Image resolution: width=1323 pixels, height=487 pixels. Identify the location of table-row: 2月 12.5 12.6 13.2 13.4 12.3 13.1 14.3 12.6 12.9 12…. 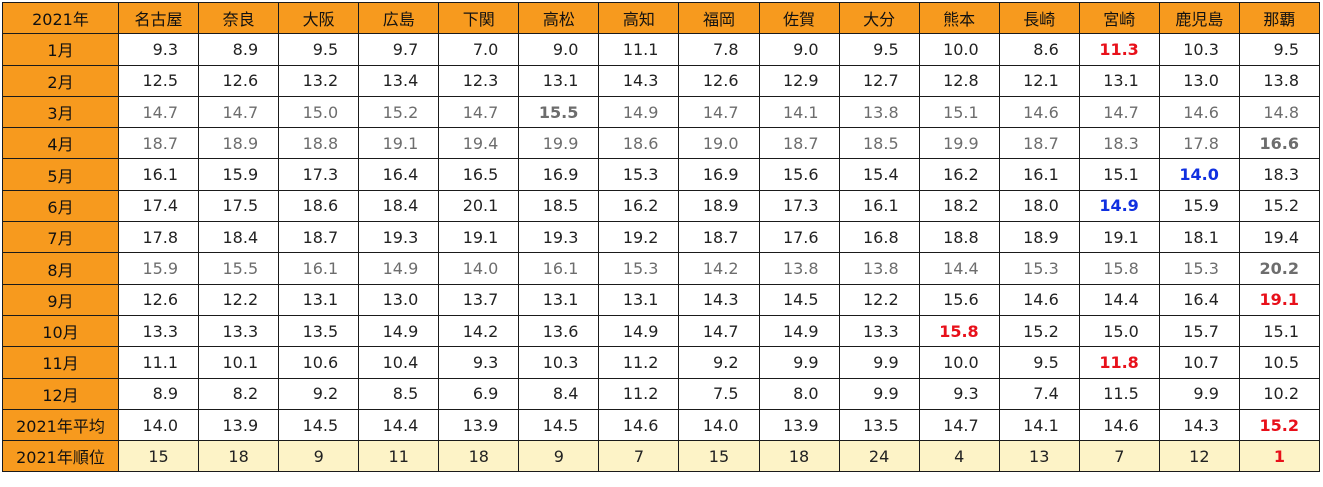
(661, 80).